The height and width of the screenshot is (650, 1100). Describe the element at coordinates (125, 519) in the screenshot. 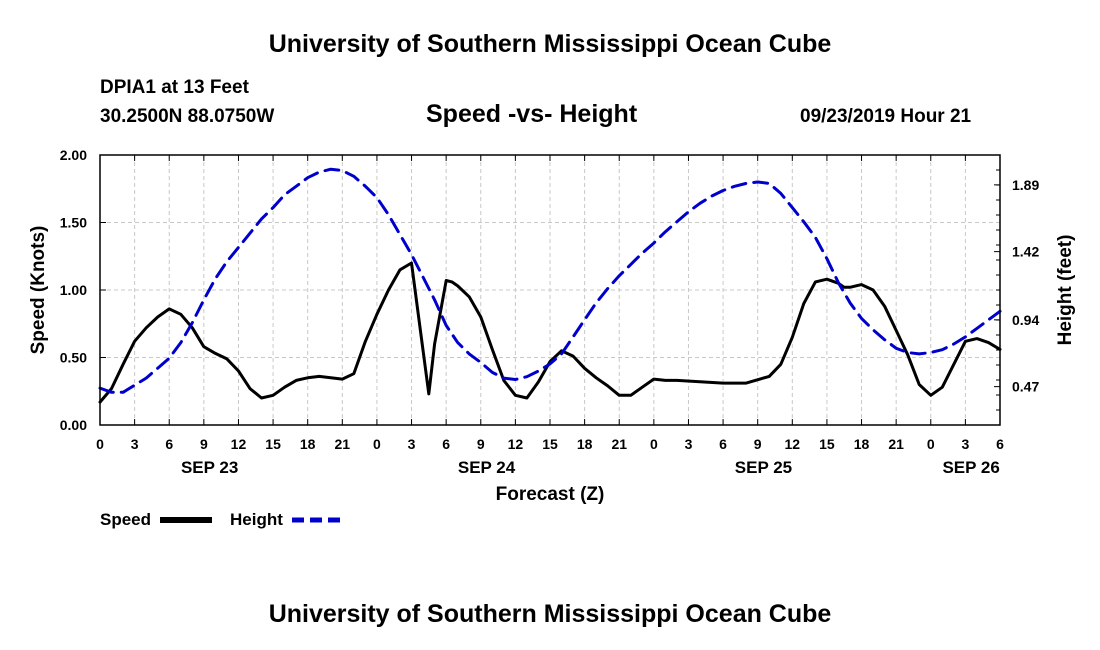

I see `legend-speed-label: Speed` at that location.